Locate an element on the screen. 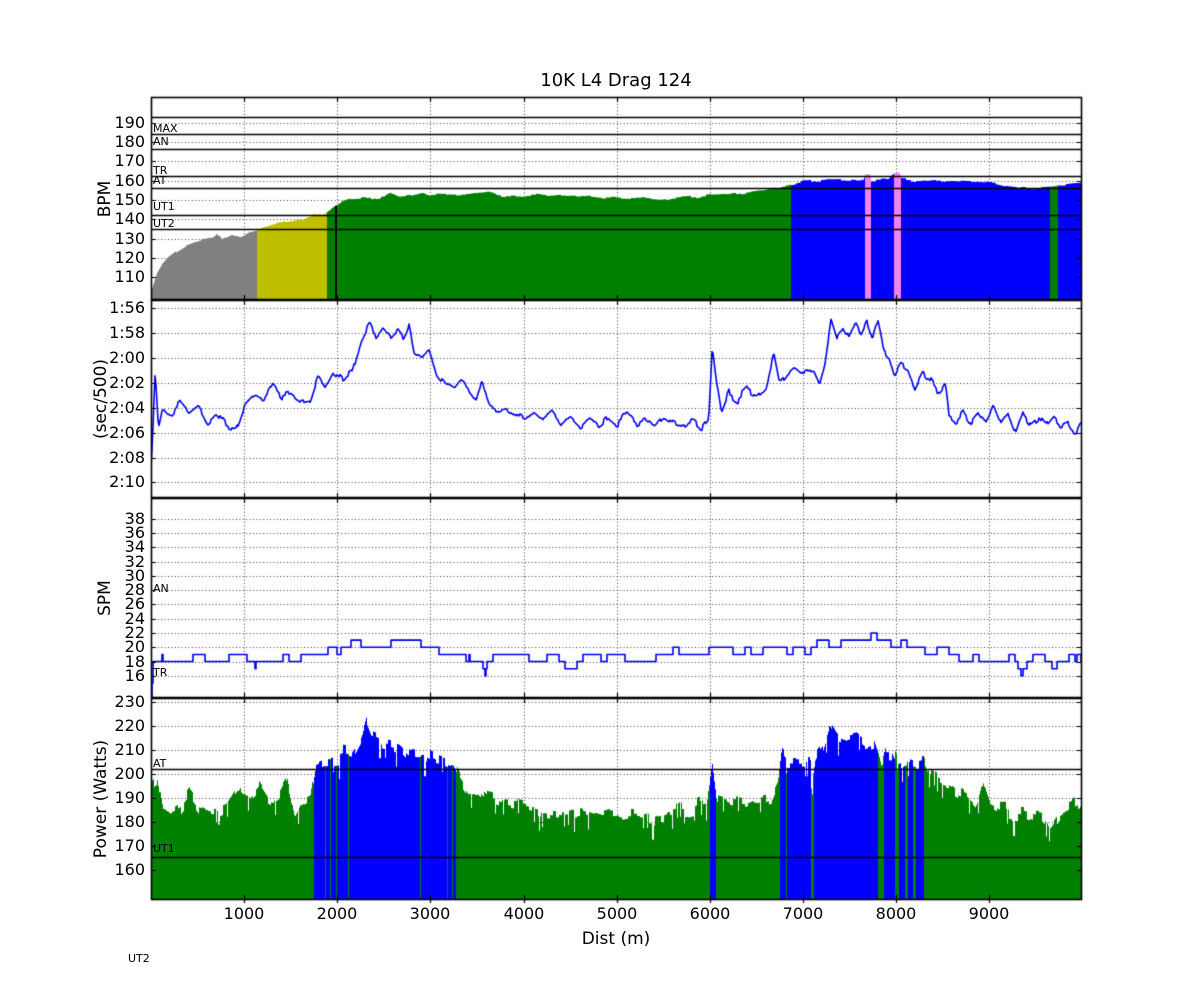 The width and height of the screenshot is (1200, 1000). y-tick-label-bpm: 170 is located at coordinates (129, 160).